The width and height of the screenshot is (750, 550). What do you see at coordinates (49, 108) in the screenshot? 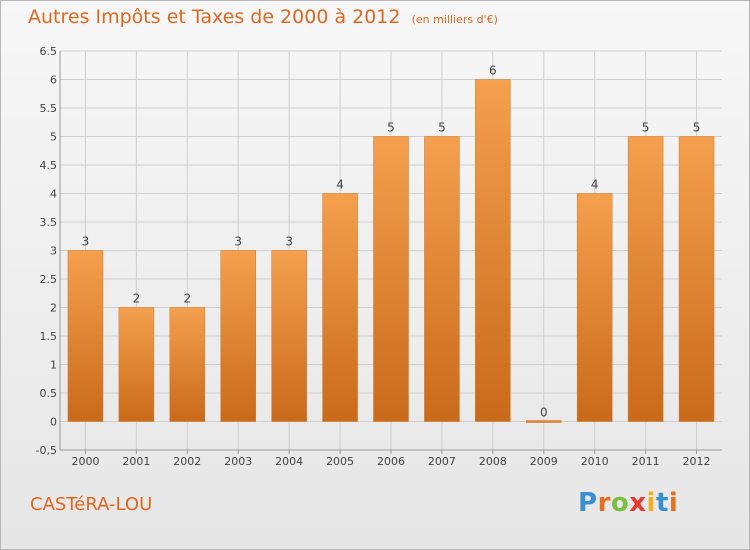
I see `y-tick-label: 5.5` at bounding box center [49, 108].